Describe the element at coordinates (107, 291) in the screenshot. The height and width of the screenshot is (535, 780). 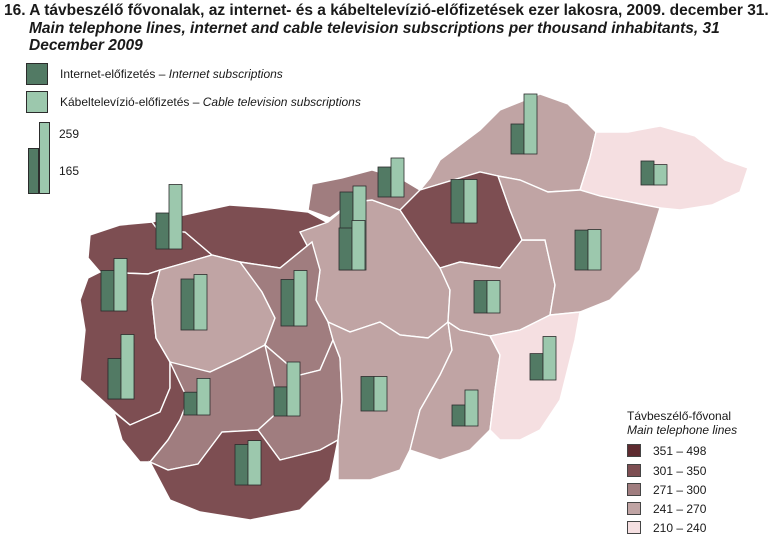
I see `bar-internet-gyor-moson-sopron` at that location.